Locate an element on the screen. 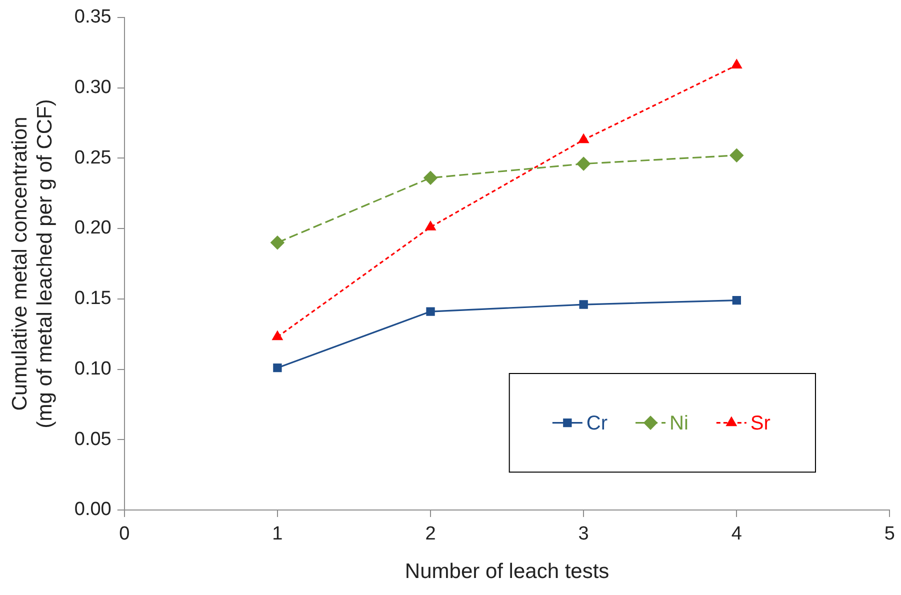  x-tick-label: 2 is located at coordinates (430, 534).